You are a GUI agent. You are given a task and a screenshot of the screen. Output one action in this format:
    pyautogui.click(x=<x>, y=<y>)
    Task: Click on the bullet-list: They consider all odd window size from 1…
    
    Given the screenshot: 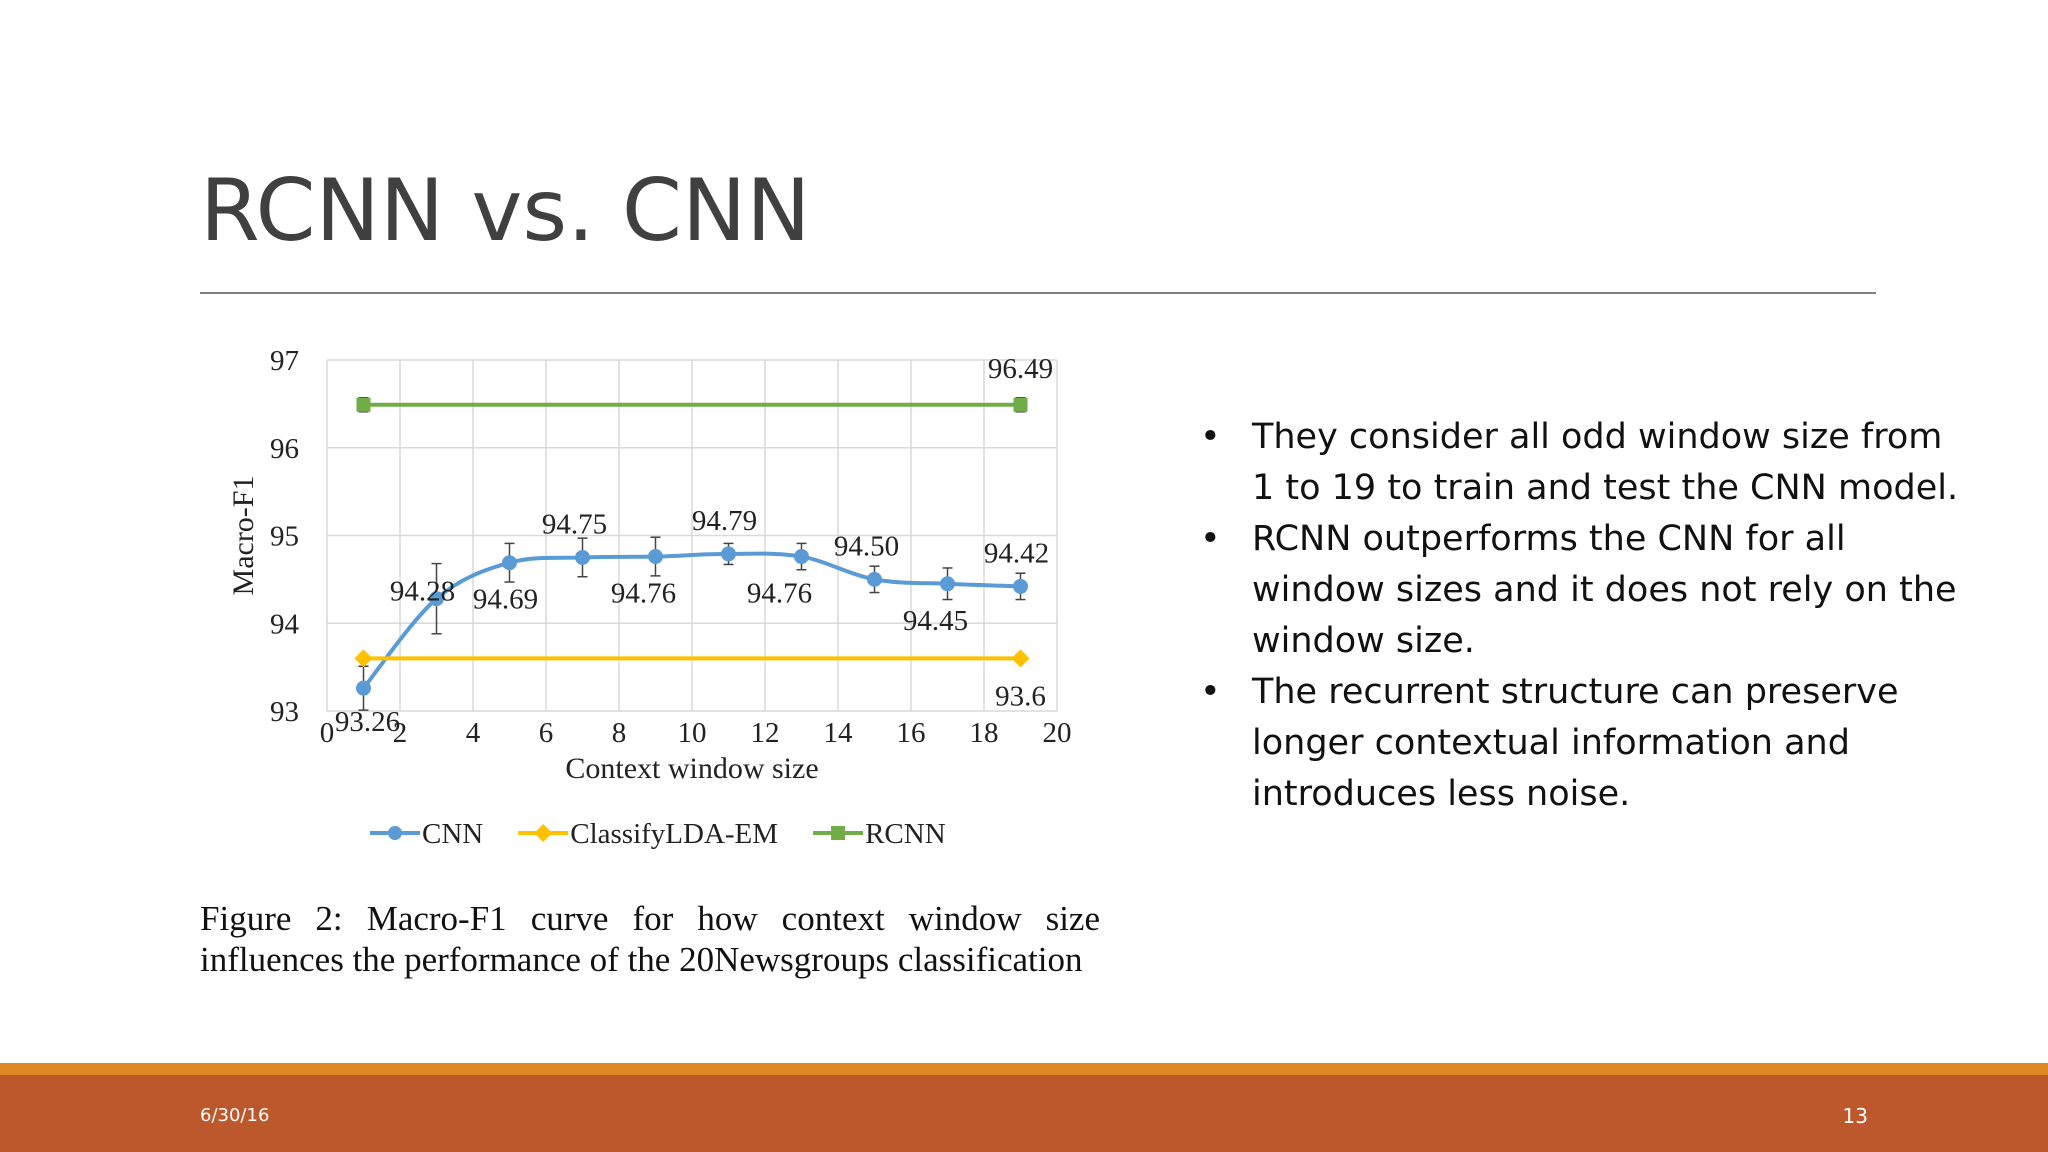 What is the action you would take?
    pyautogui.click(x=1580, y=616)
    